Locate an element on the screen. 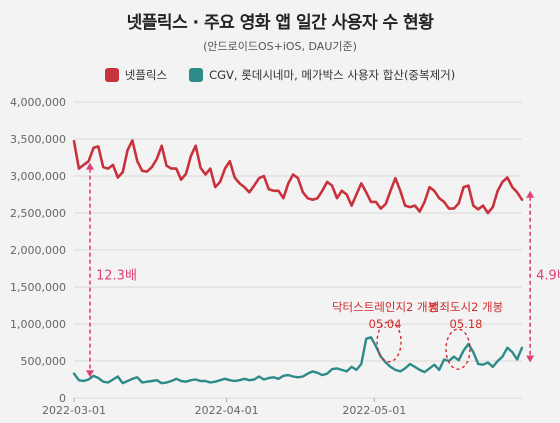 The height and width of the screenshot is (423, 560). legend-item-netflix: 넷플릭스 is located at coordinates (136, 75).